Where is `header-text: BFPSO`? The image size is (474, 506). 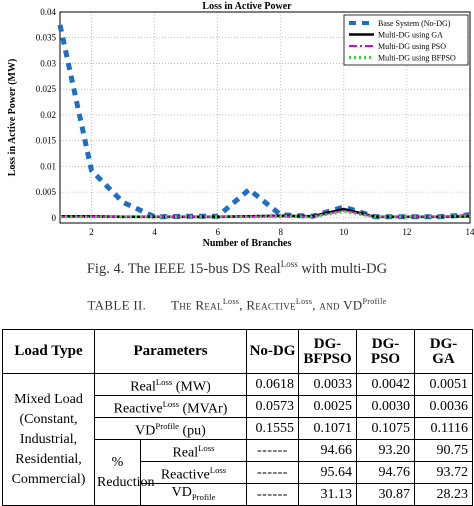
header-text: BFPSO is located at coordinates (327, 359).